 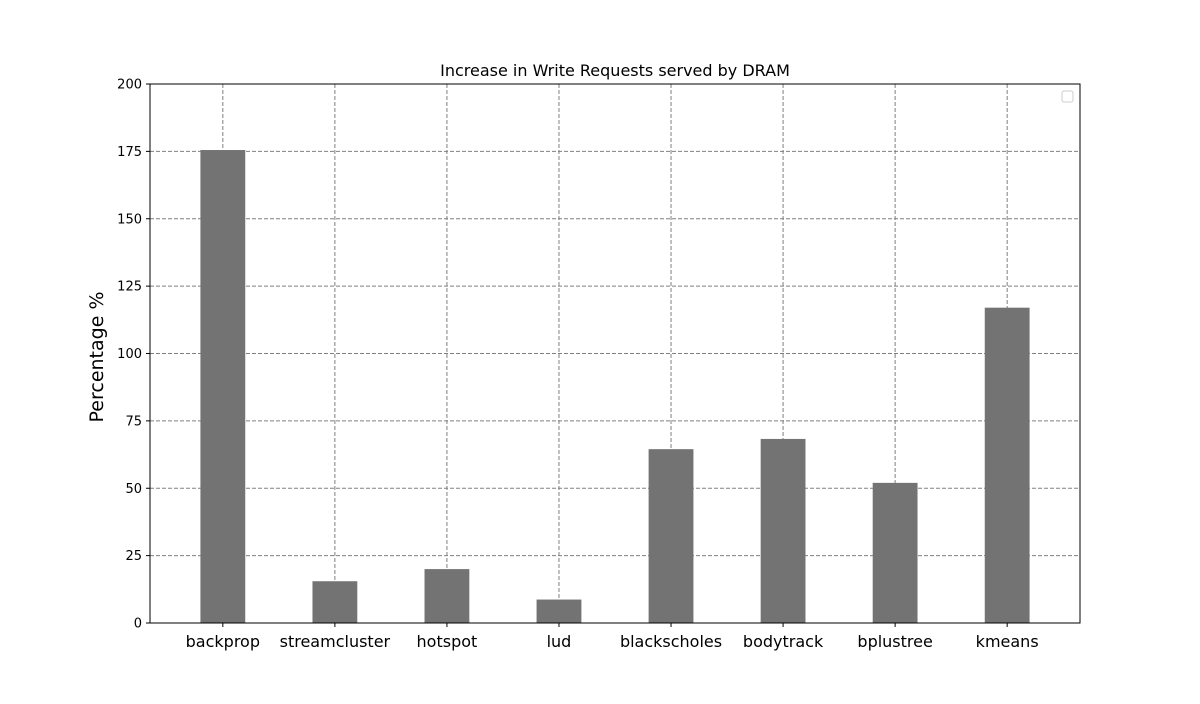 I want to click on bar-streamcluster, so click(x=335, y=602).